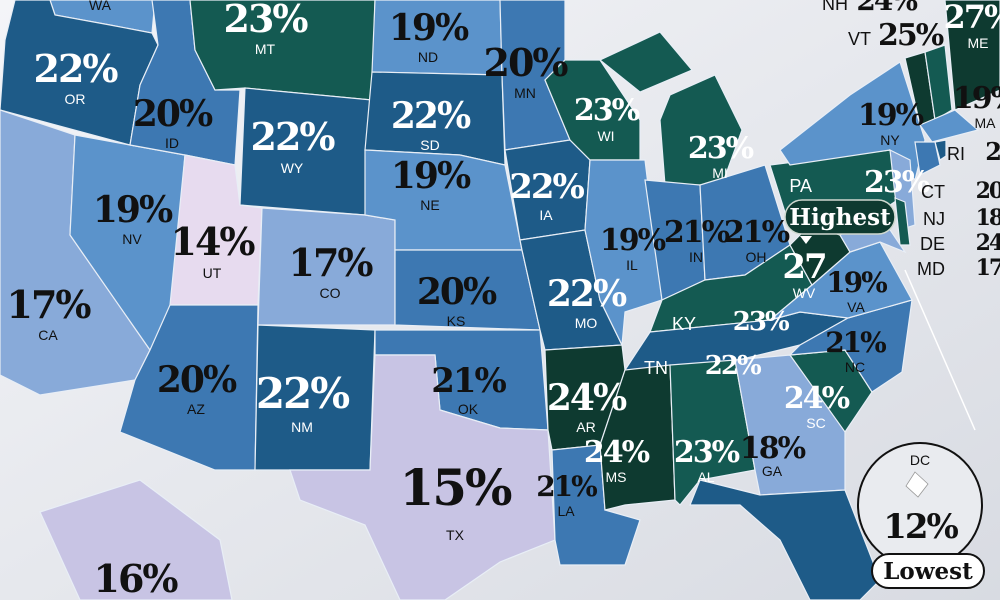 Image resolution: width=1000 pixels, height=600 pixels. Describe the element at coordinates (133, 210) in the screenshot. I see `state-value-nv: 19%` at that location.